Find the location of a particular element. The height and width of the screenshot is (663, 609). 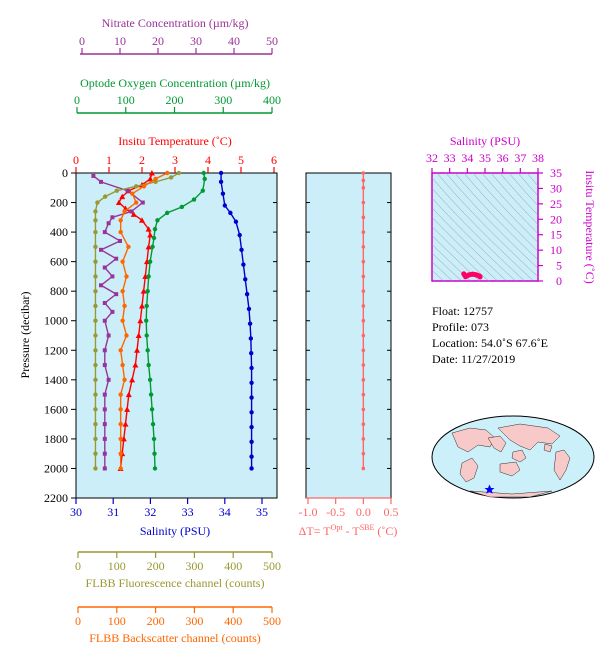

profile-number: Profile: 073 is located at coordinates (460, 327).